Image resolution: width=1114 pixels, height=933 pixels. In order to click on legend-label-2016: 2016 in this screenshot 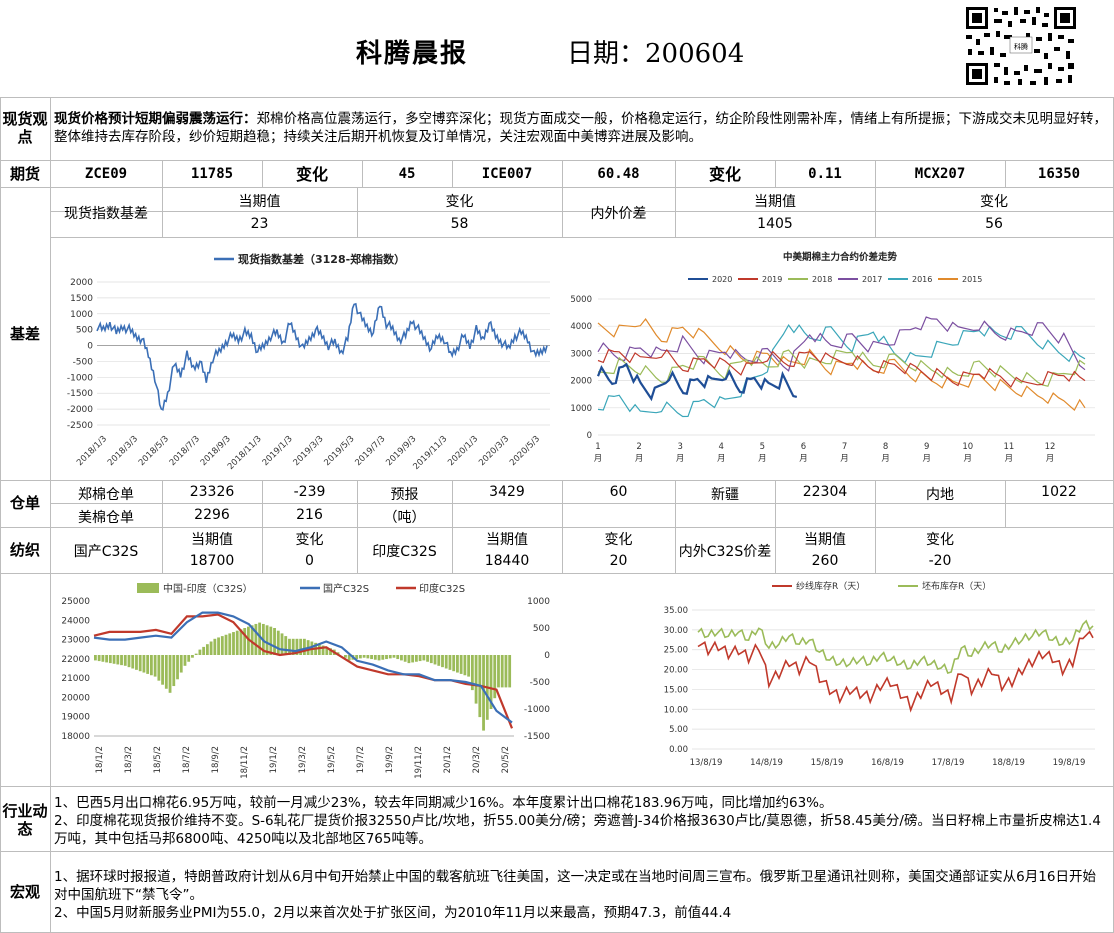, I will do `click(922, 279)`.